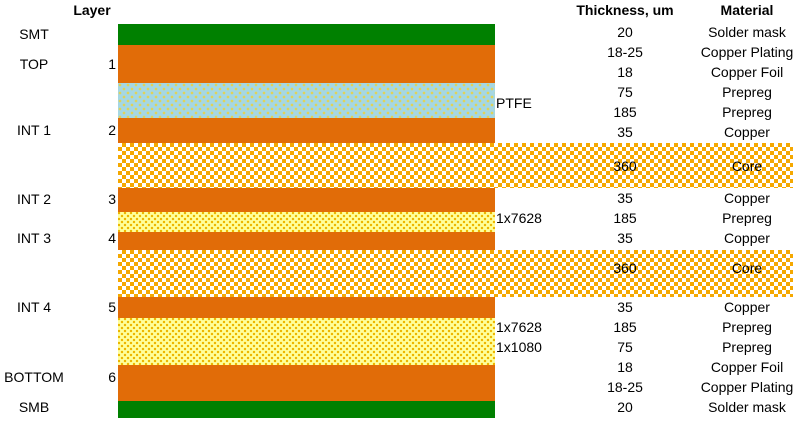  What do you see at coordinates (112, 199) in the screenshot?
I see `layer-number-3: 3` at bounding box center [112, 199].